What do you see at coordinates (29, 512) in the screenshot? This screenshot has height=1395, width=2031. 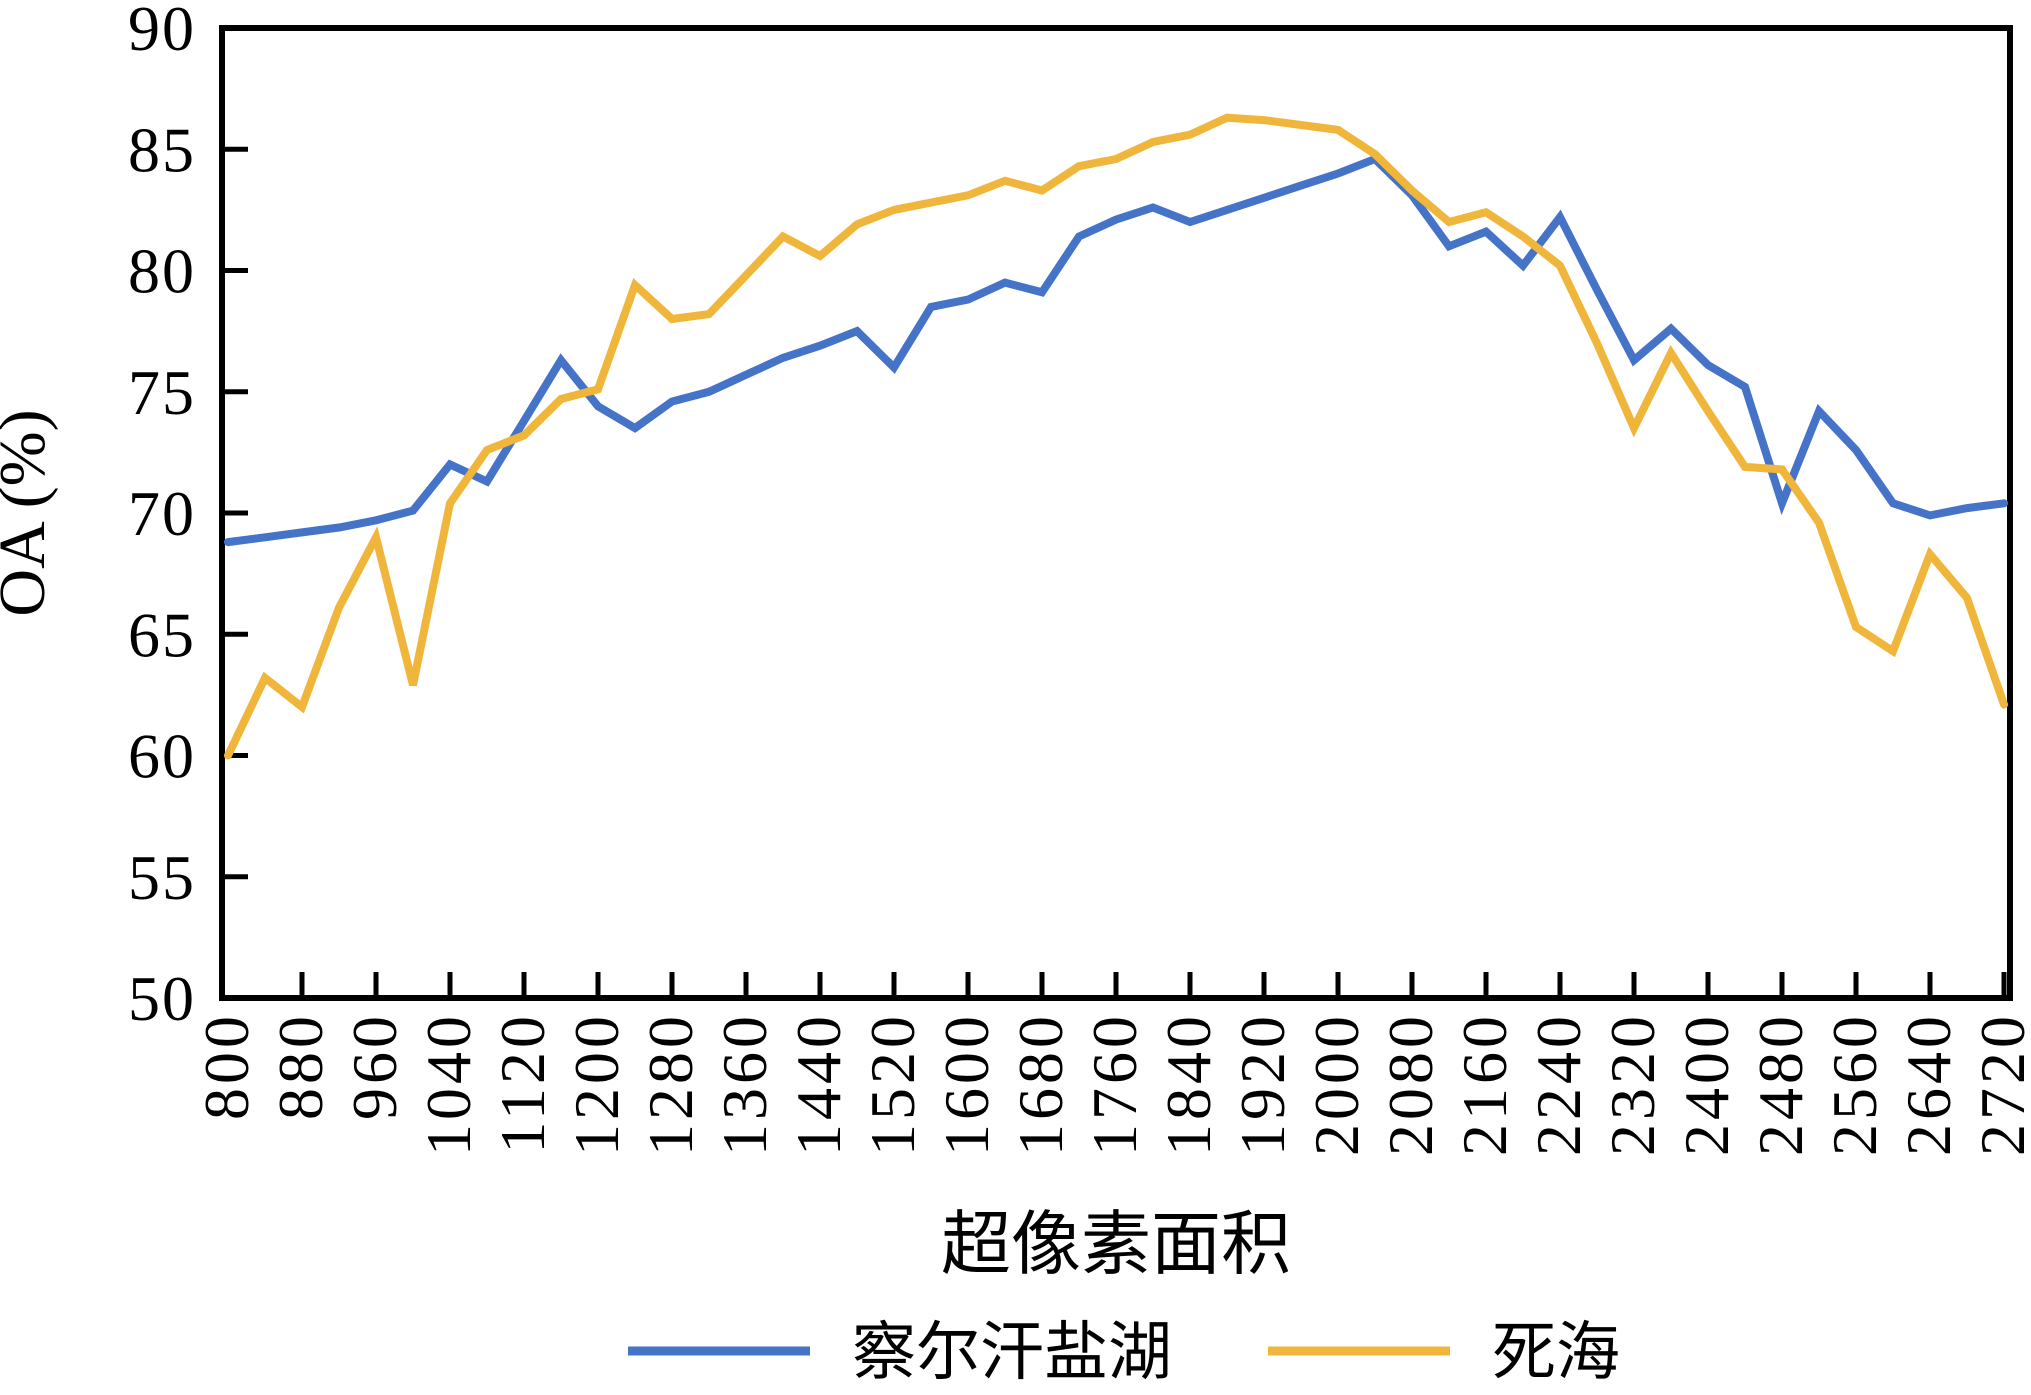 I see `y-axis-title: OA (%)` at bounding box center [29, 512].